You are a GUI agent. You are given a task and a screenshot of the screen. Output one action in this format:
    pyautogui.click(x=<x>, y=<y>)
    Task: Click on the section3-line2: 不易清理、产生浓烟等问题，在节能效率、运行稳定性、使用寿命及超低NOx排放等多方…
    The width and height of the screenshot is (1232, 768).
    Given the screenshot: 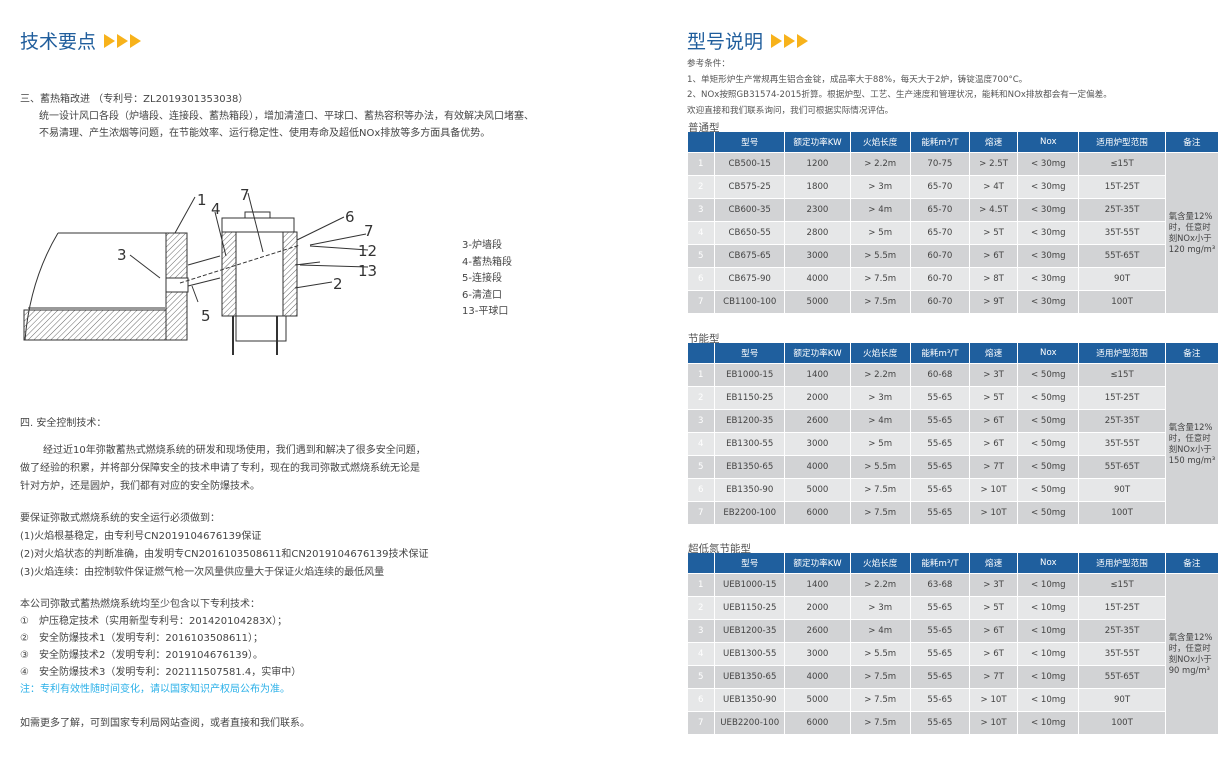 What is the action you would take?
    pyautogui.click(x=265, y=133)
    